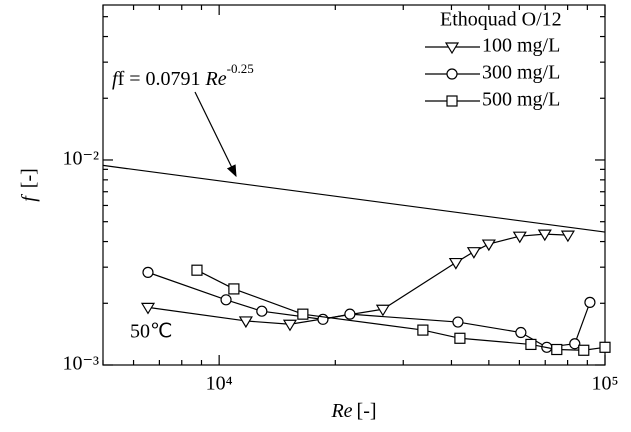  What do you see at coordinates (357, 279) in the screenshot?
I see `series-line` at bounding box center [357, 279].